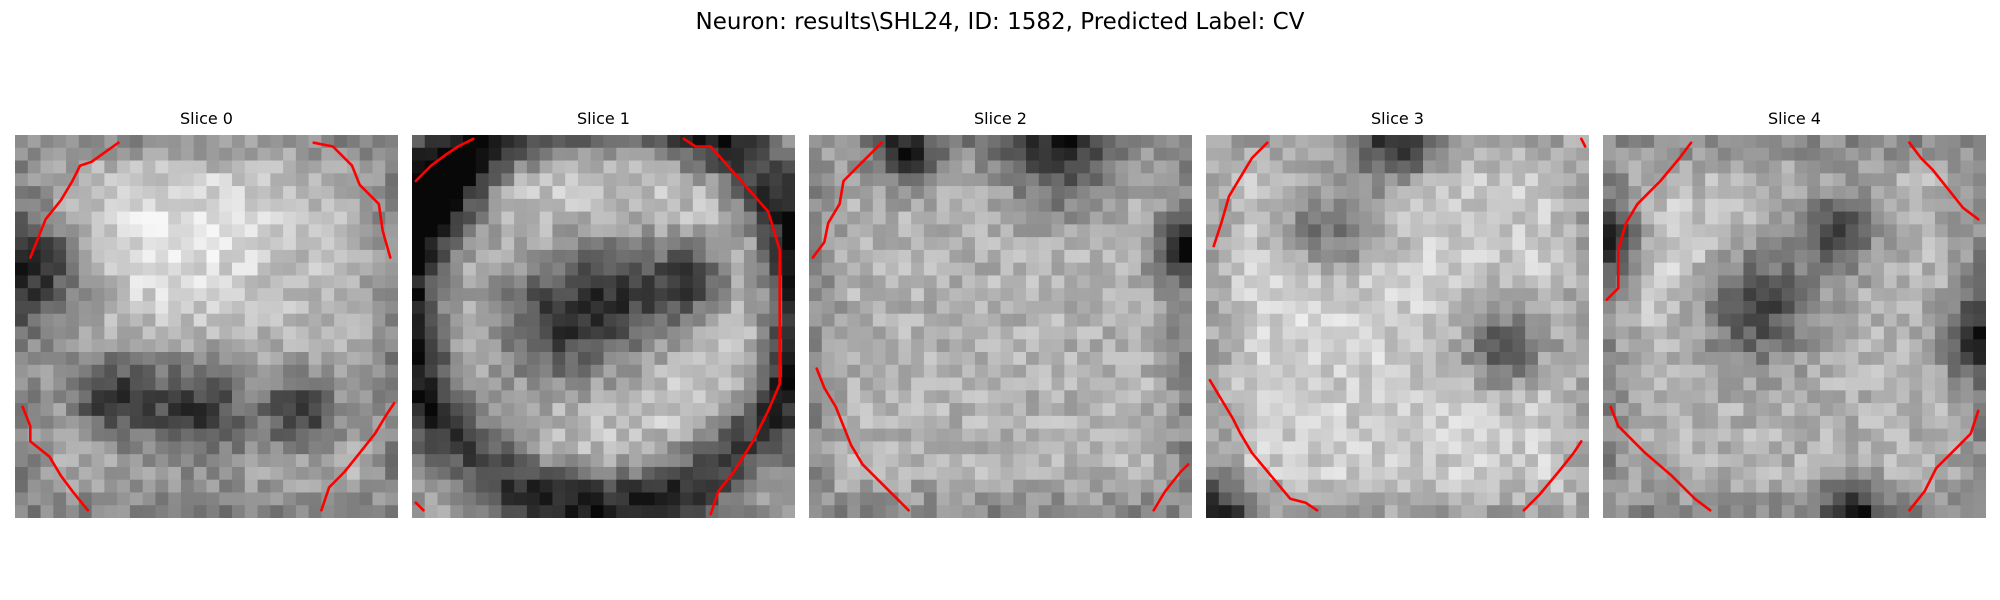  What do you see at coordinates (206, 118) in the screenshot?
I see `slice-title-0: Slice 0` at bounding box center [206, 118].